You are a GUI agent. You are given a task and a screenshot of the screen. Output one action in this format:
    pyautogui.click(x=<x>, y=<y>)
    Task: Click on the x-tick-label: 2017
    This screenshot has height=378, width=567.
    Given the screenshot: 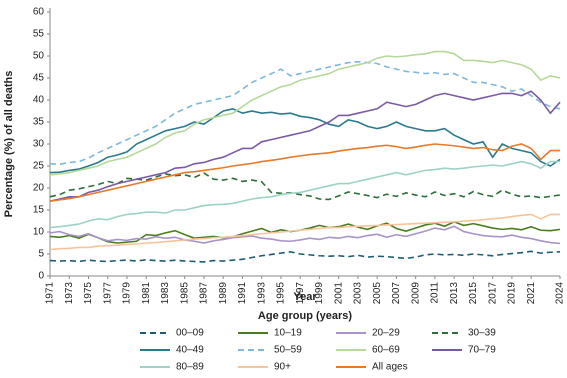 What is the action you would take?
    pyautogui.click(x=492, y=293)
    